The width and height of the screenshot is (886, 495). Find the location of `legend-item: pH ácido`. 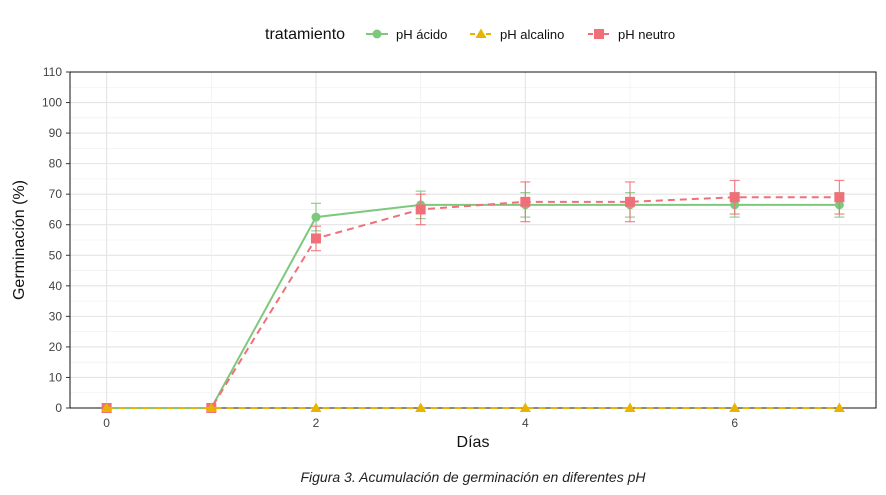

legend-item: pH ácido is located at coordinates (406, 34).